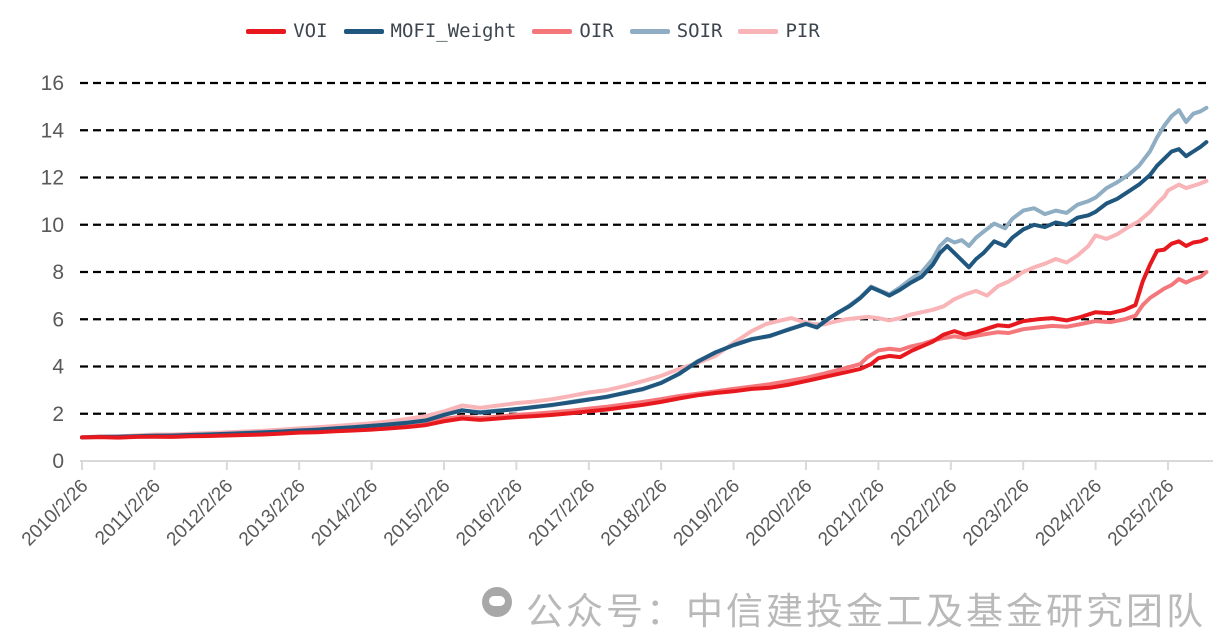 This screenshot has height=635, width=1218. Describe the element at coordinates (596, 31) in the screenshot. I see `legend-label: OIR` at that location.